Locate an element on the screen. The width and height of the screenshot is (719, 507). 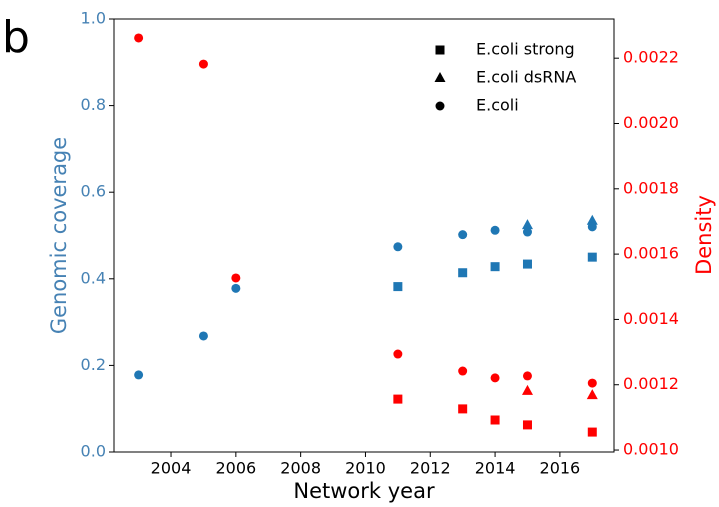
y2-tick-label: 0.0014 is located at coordinates (651, 318).